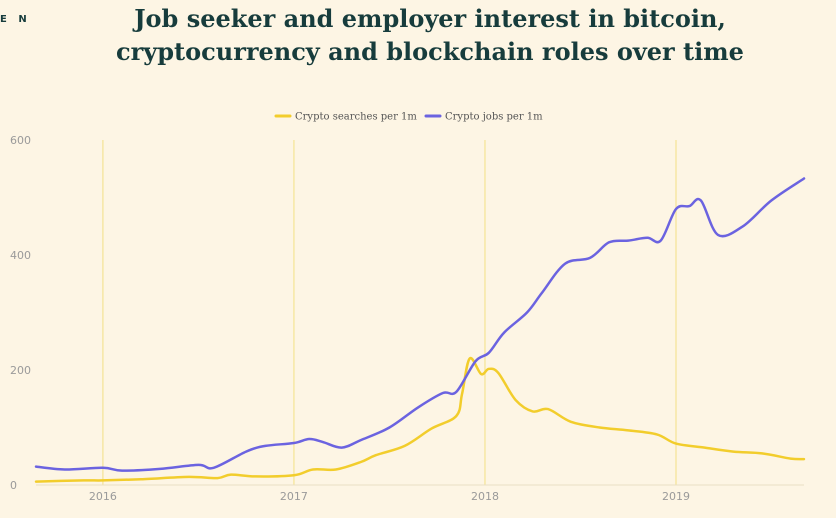 The image size is (836, 518). Describe the element at coordinates (13, 485) in the screenshot. I see `y-tick-label-0: 0` at that location.